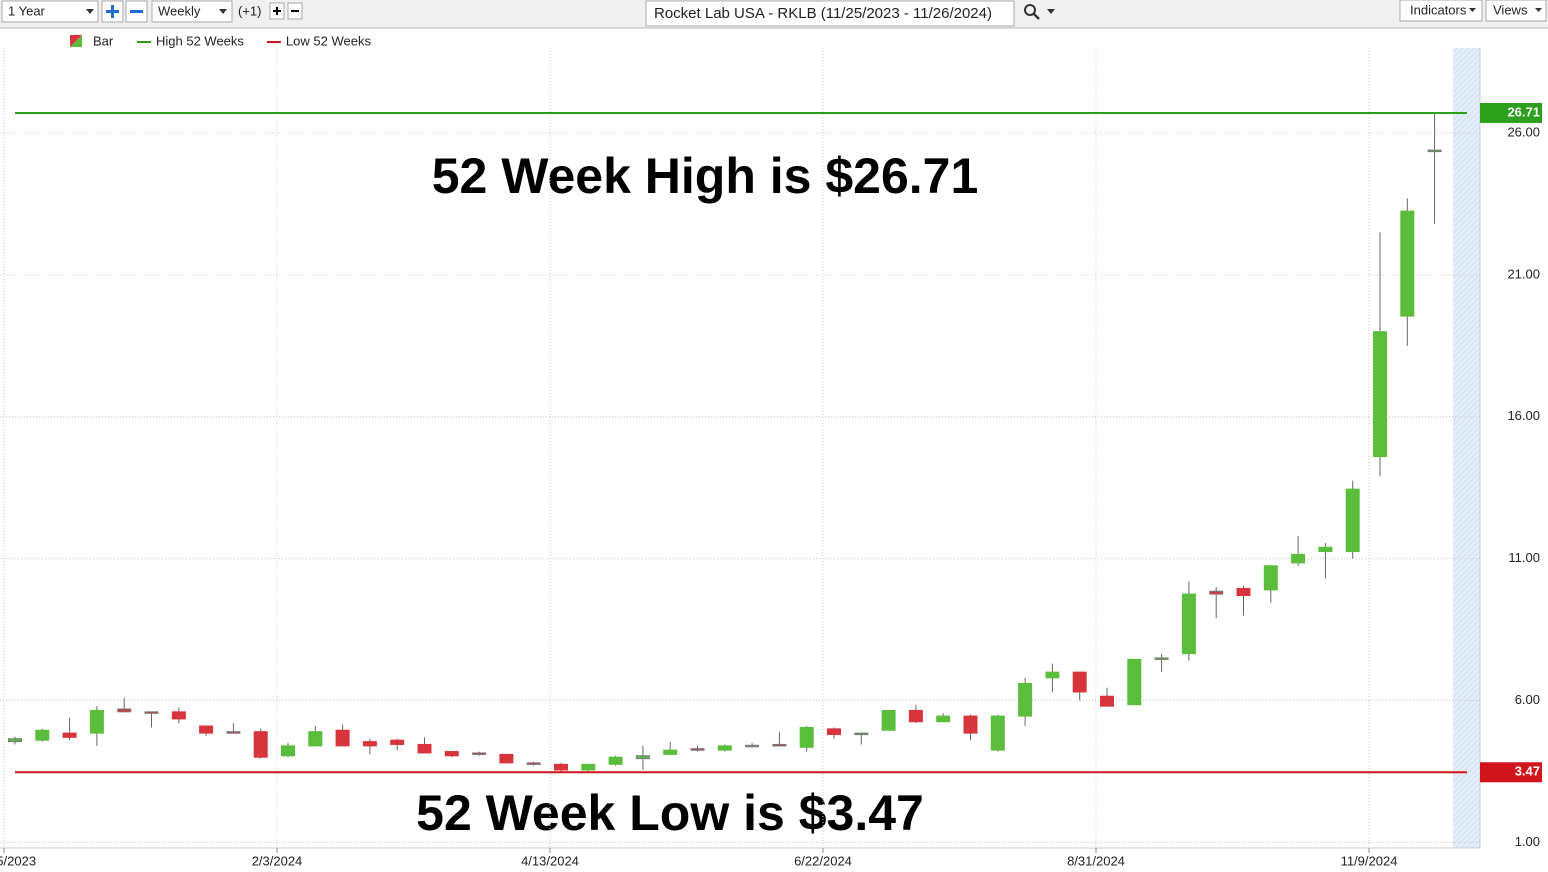 Image resolution: width=1548 pixels, height=872 pixels. I want to click on y-tick-label: 11.00, so click(1524, 557).